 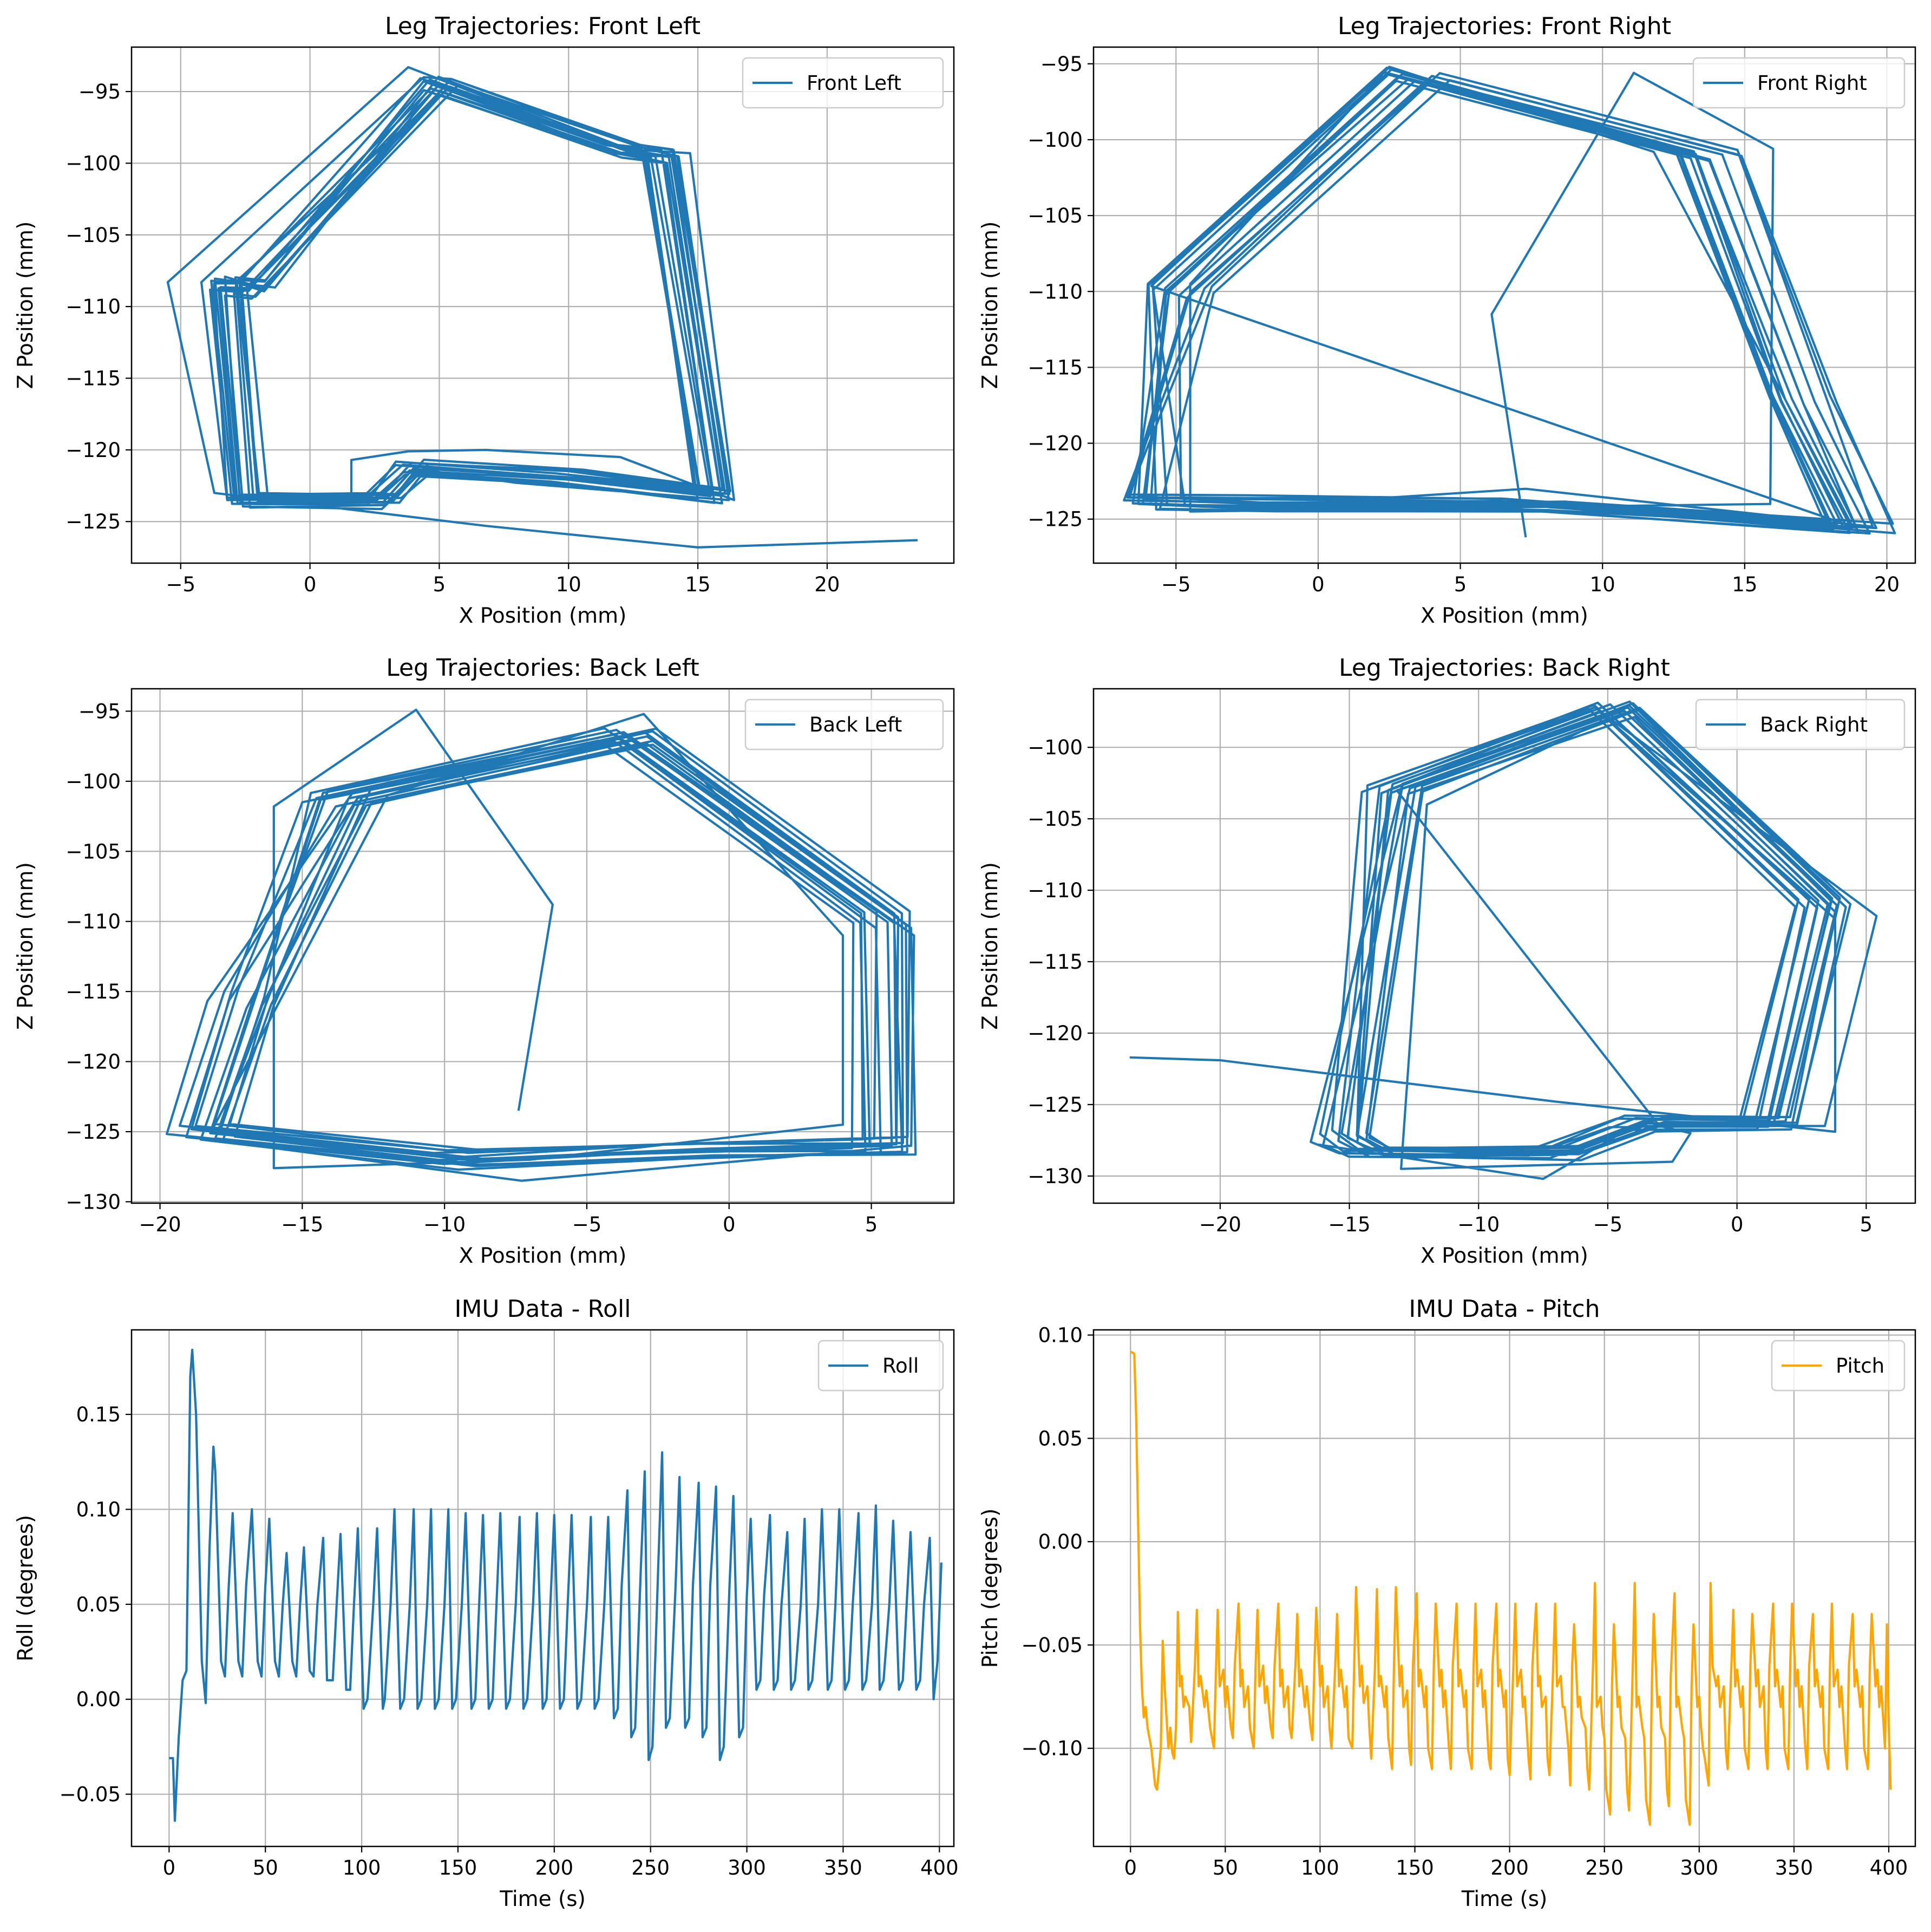 I want to click on legend-label: Roll, so click(x=900, y=1366).